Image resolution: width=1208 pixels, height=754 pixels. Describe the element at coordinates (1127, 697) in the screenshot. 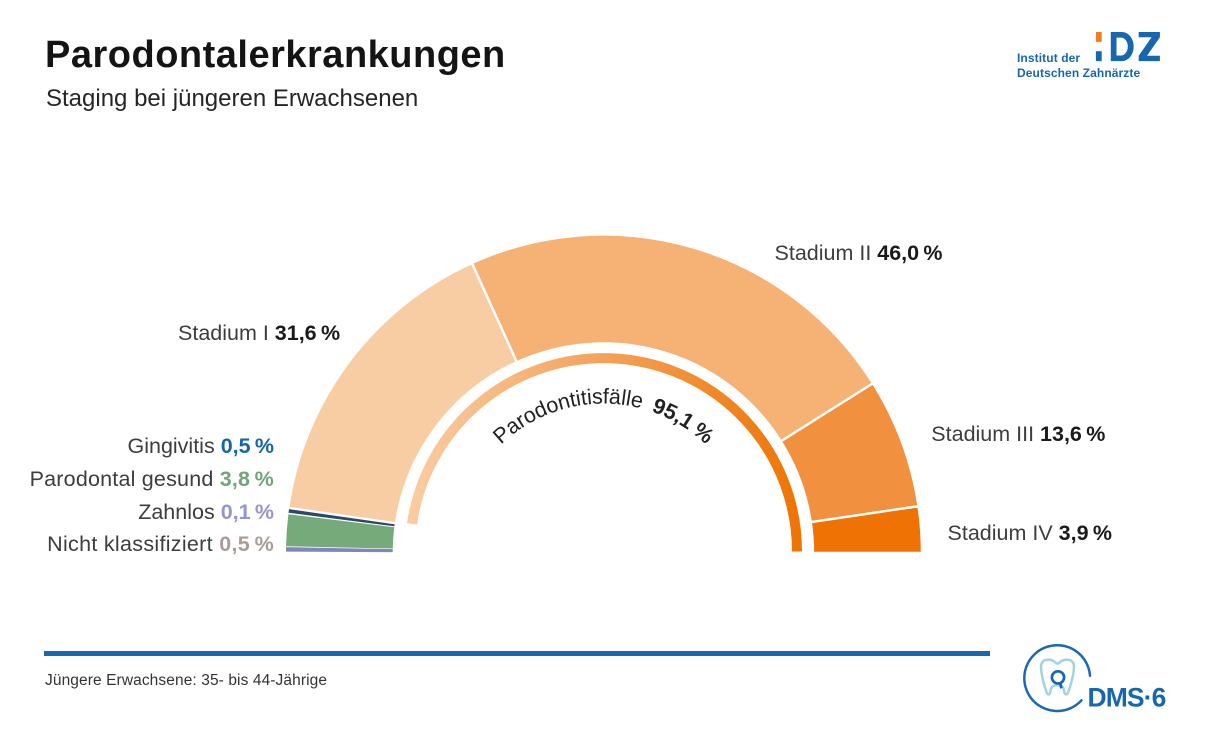

I see `svg-text: DMS·6` at that location.